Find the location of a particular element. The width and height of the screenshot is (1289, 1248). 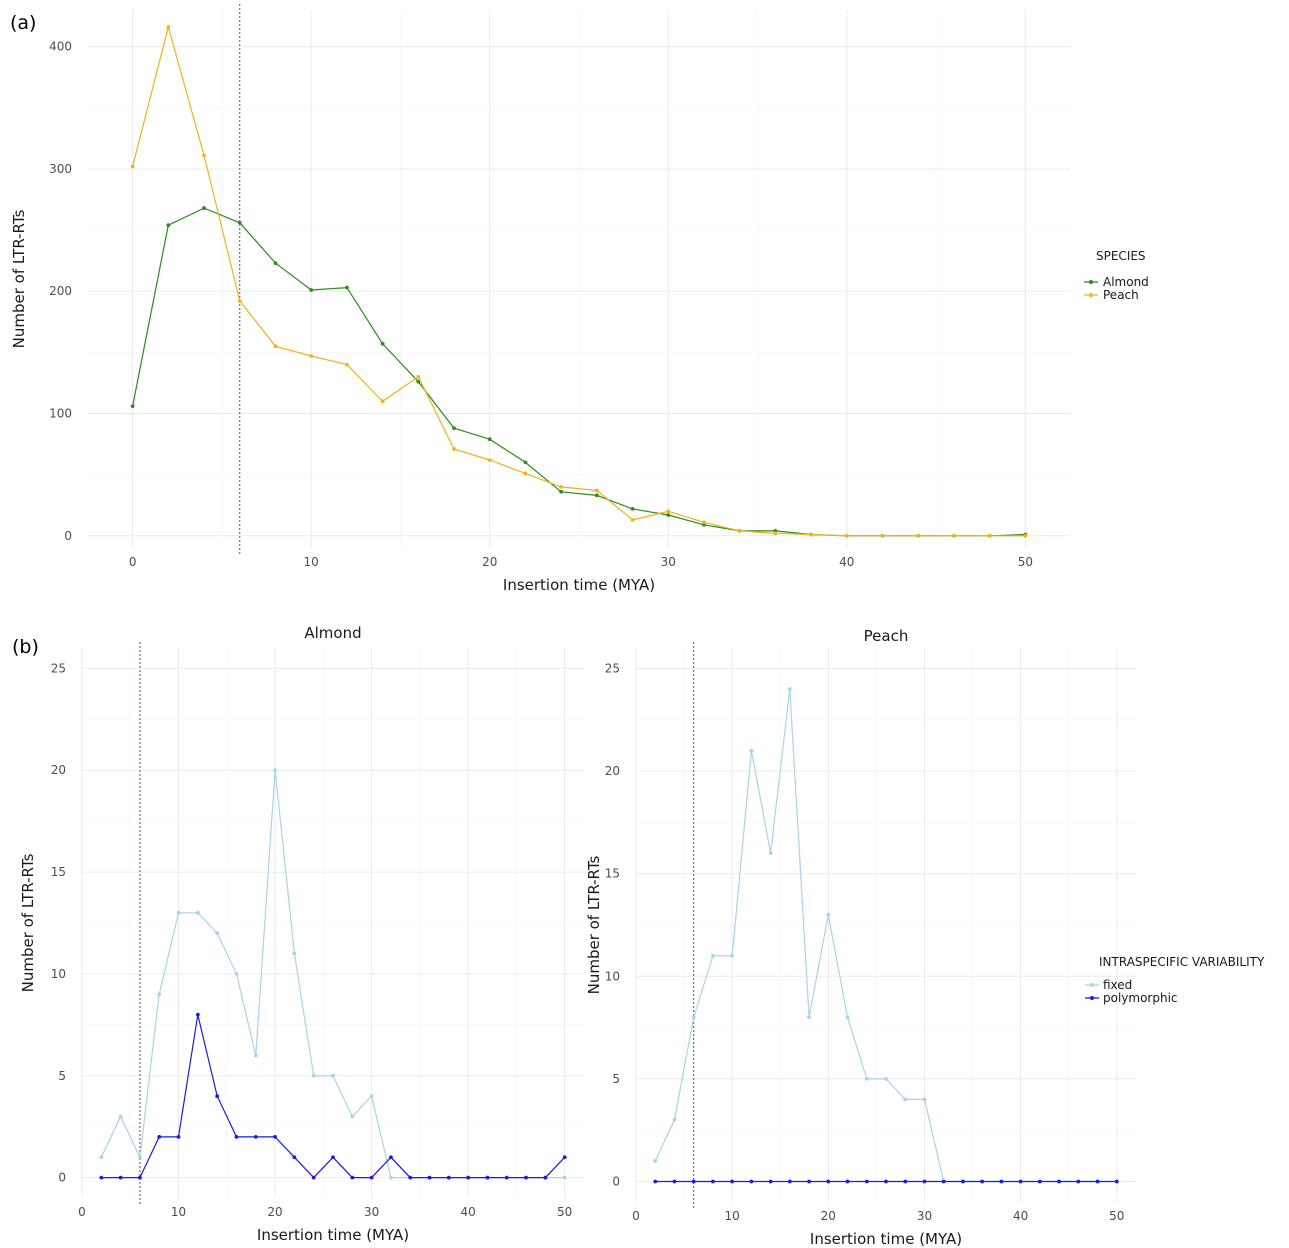

x-tick-label: 30 is located at coordinates (924, 1216).